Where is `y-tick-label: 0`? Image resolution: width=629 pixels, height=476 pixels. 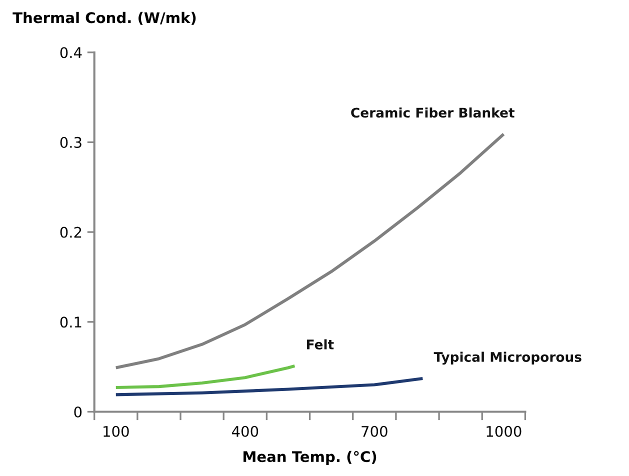
y-tick-label: 0 is located at coordinates (78, 412).